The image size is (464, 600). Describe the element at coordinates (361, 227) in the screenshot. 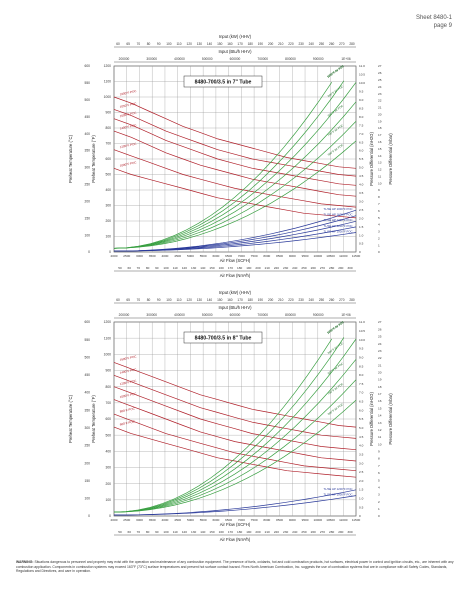

I see `y-tick-inwc-label: 1.5` at that location.